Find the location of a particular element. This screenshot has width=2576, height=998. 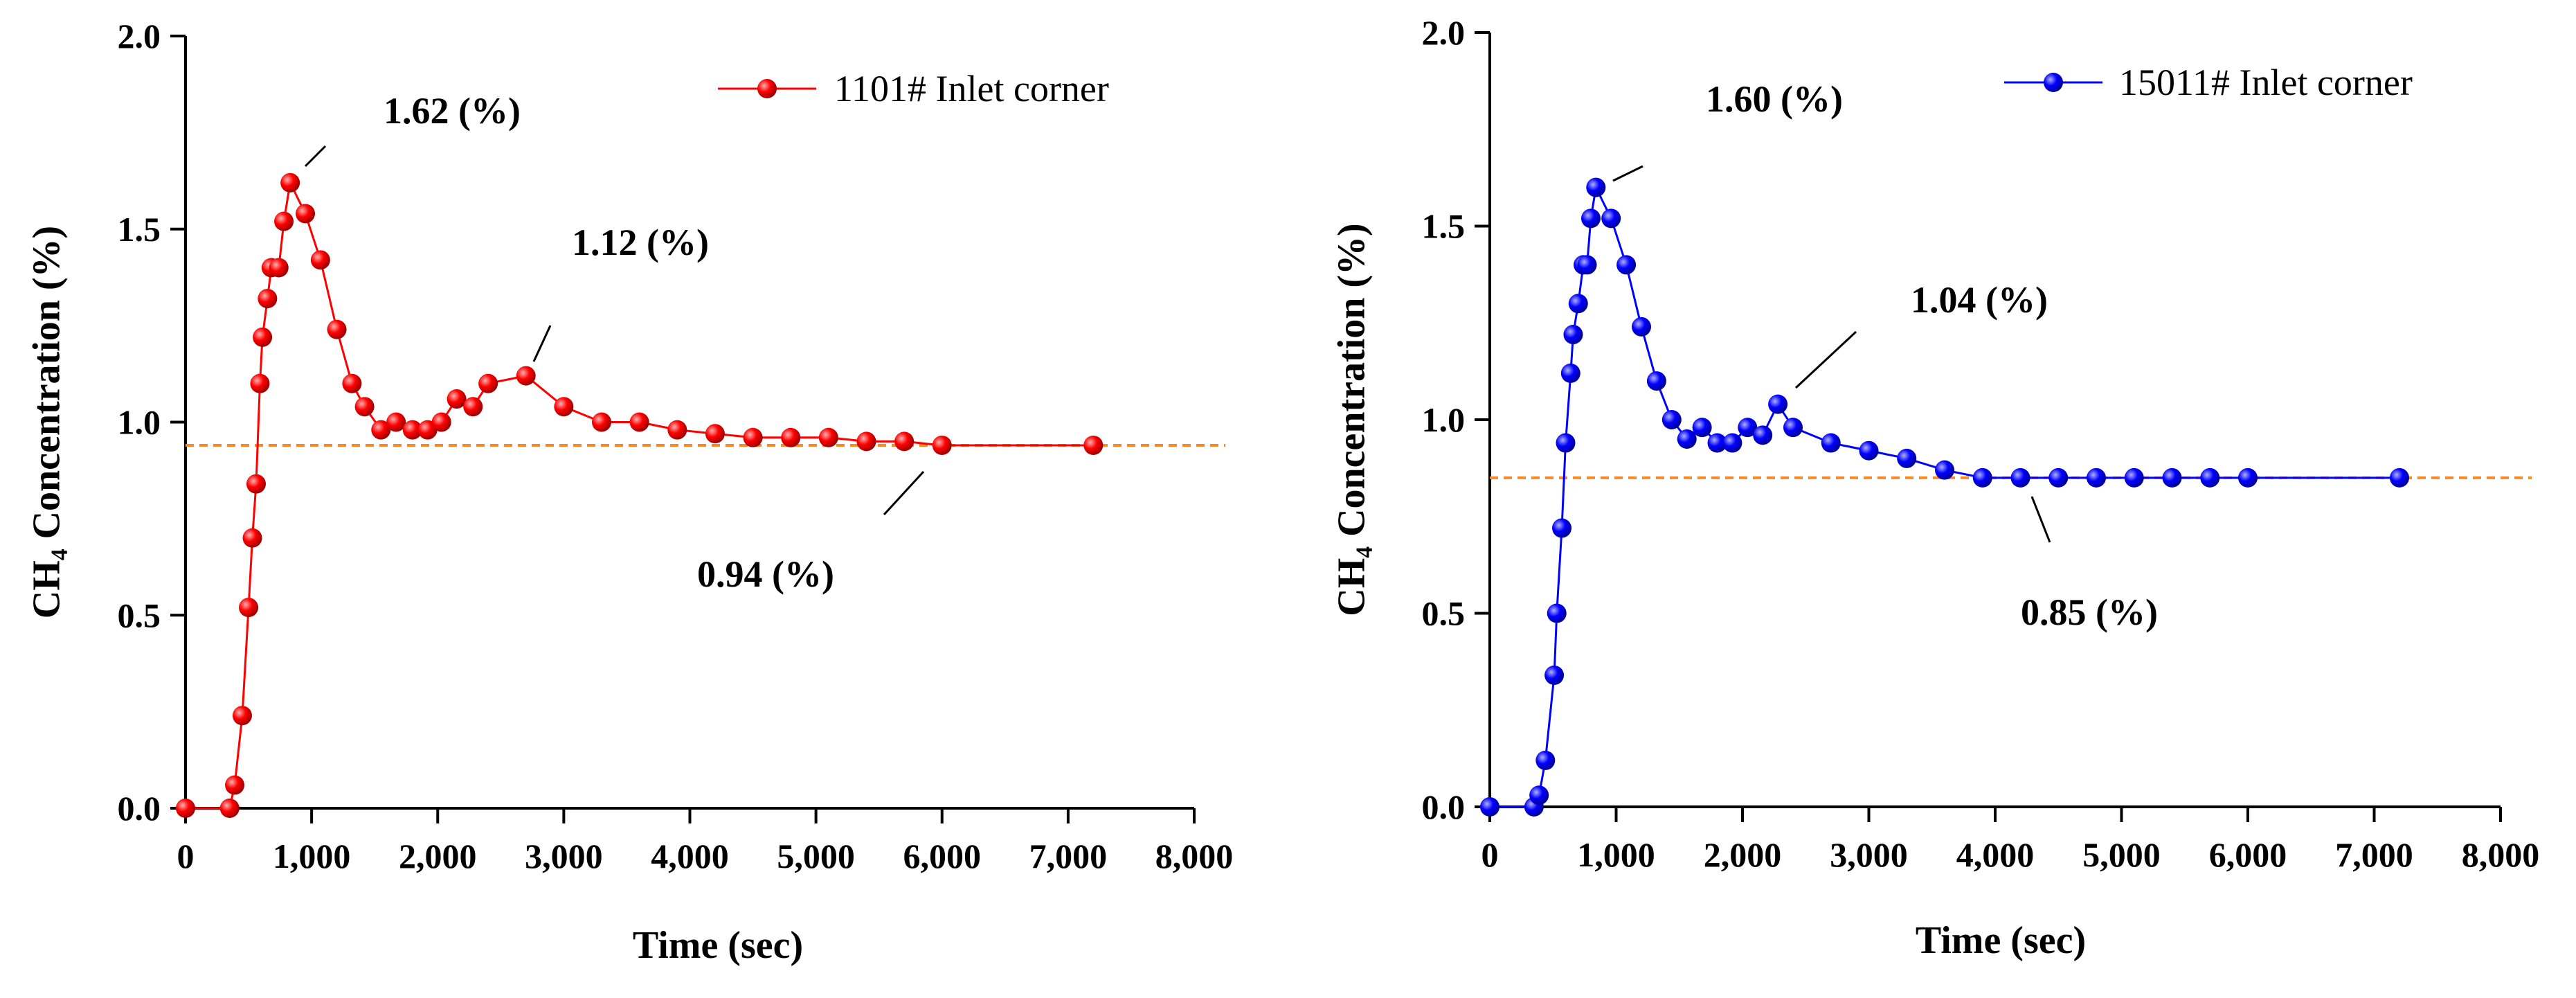

x-tick-label: 5,000 is located at coordinates (816, 856).